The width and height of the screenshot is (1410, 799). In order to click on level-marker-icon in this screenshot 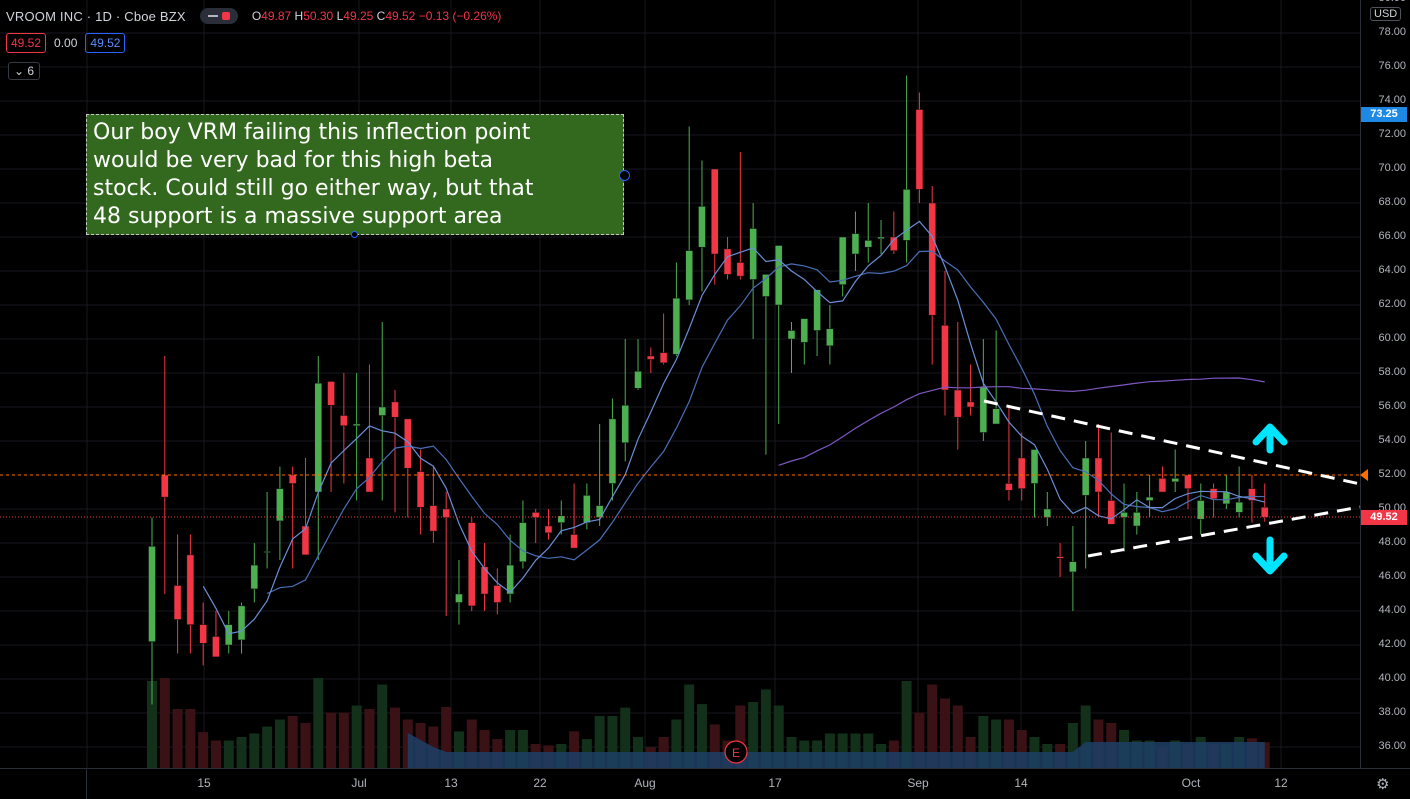, I will do `click(1364, 475)`.